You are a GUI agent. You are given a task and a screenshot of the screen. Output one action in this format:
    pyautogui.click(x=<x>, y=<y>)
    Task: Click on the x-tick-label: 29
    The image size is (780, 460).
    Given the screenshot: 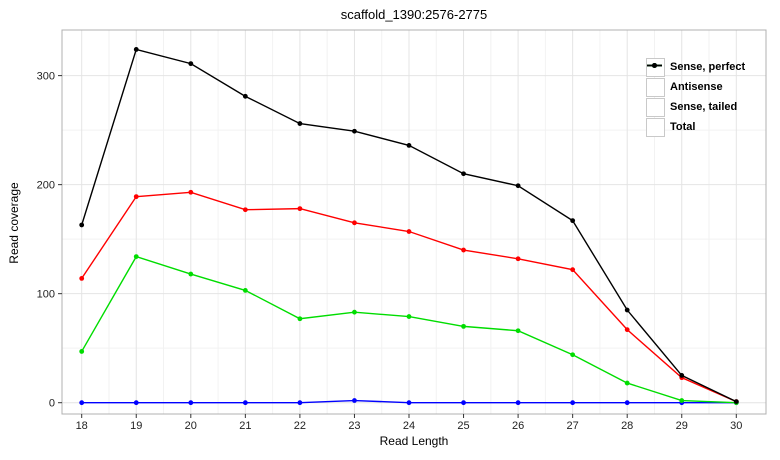 What is the action you would take?
    pyautogui.click(x=682, y=426)
    